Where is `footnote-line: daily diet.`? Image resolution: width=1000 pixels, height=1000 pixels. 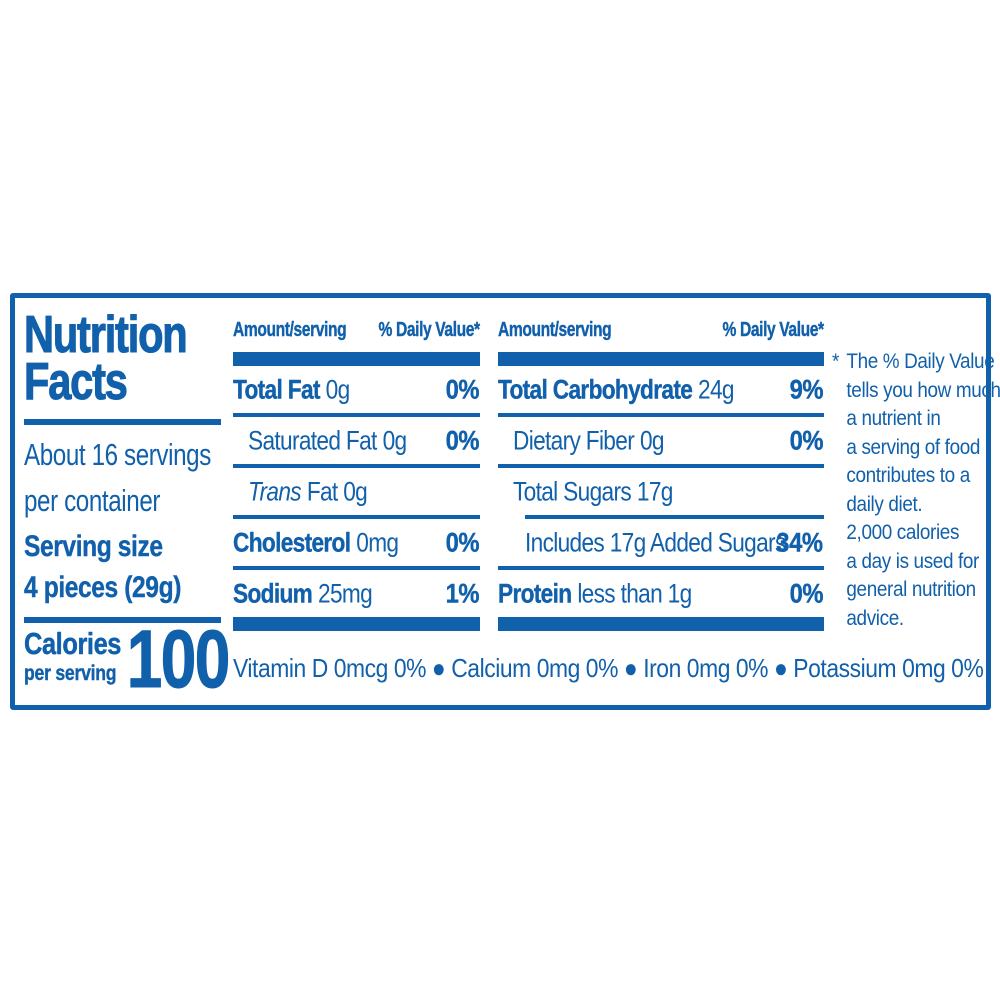
footnote-line: daily diet. is located at coordinates (884, 504).